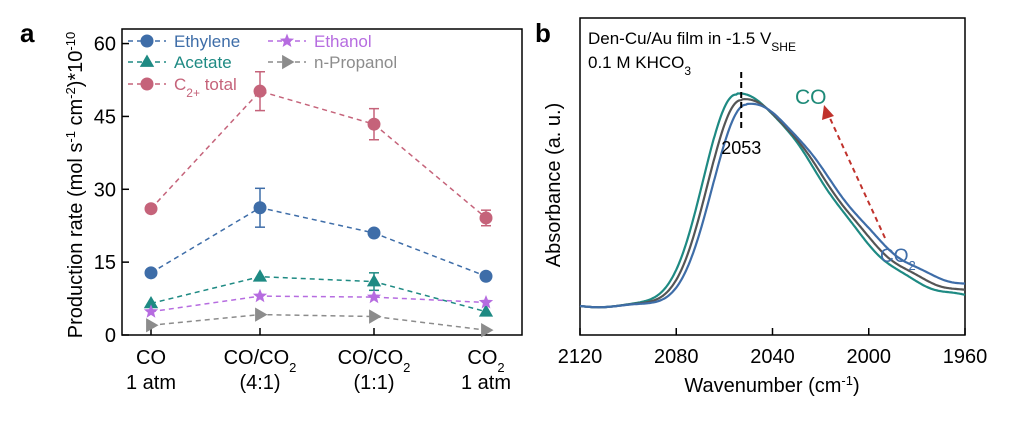  Describe the element at coordinates (898, 259) in the screenshot. I see `co2-label: CO2` at that location.